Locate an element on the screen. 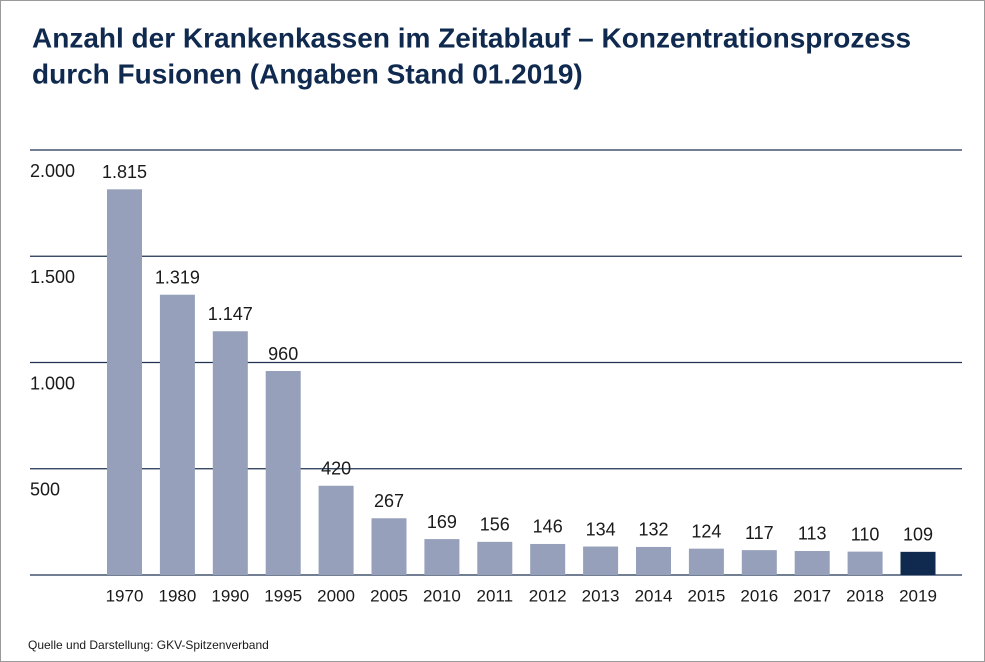  y-tick-label: 1.500 is located at coordinates (52, 277).